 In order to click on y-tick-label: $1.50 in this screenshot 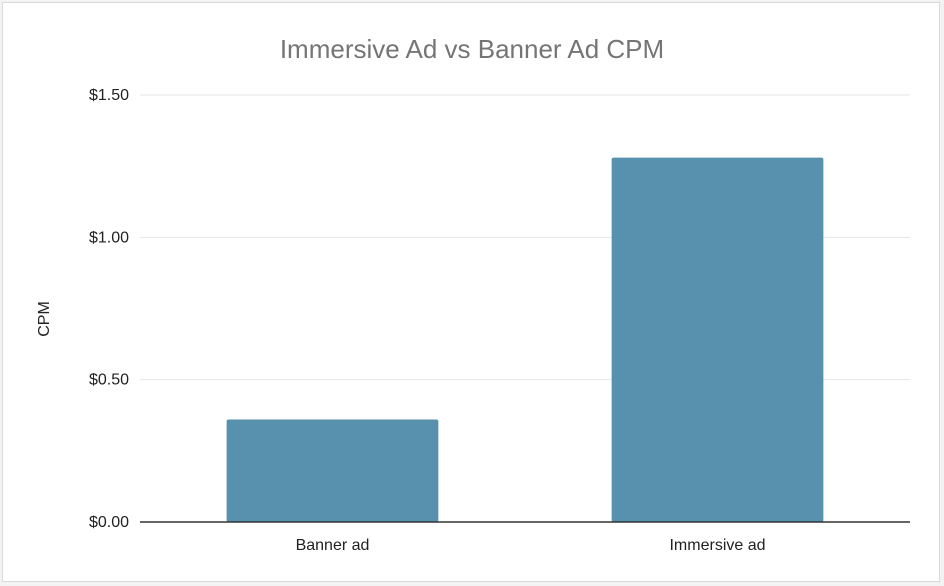, I will do `click(109, 95)`.